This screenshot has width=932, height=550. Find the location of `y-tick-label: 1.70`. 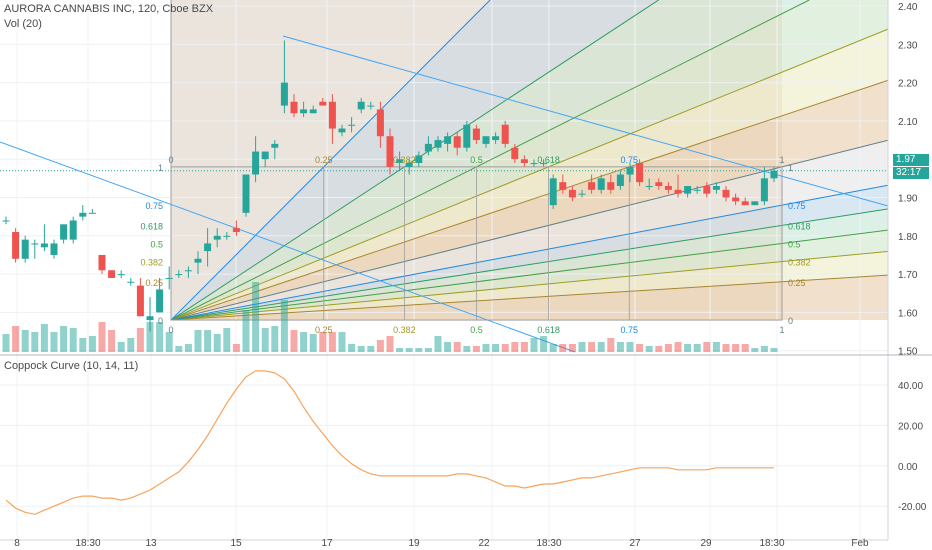

y-tick-label: 1.70 is located at coordinates (908, 275).